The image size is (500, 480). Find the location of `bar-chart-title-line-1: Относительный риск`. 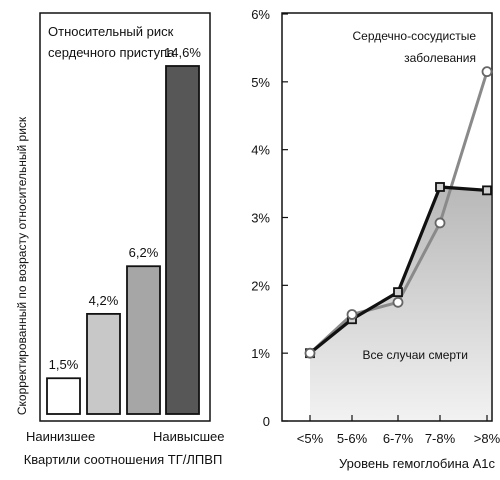

bar-chart-title-line-1: Относительный риск is located at coordinates (111, 31).